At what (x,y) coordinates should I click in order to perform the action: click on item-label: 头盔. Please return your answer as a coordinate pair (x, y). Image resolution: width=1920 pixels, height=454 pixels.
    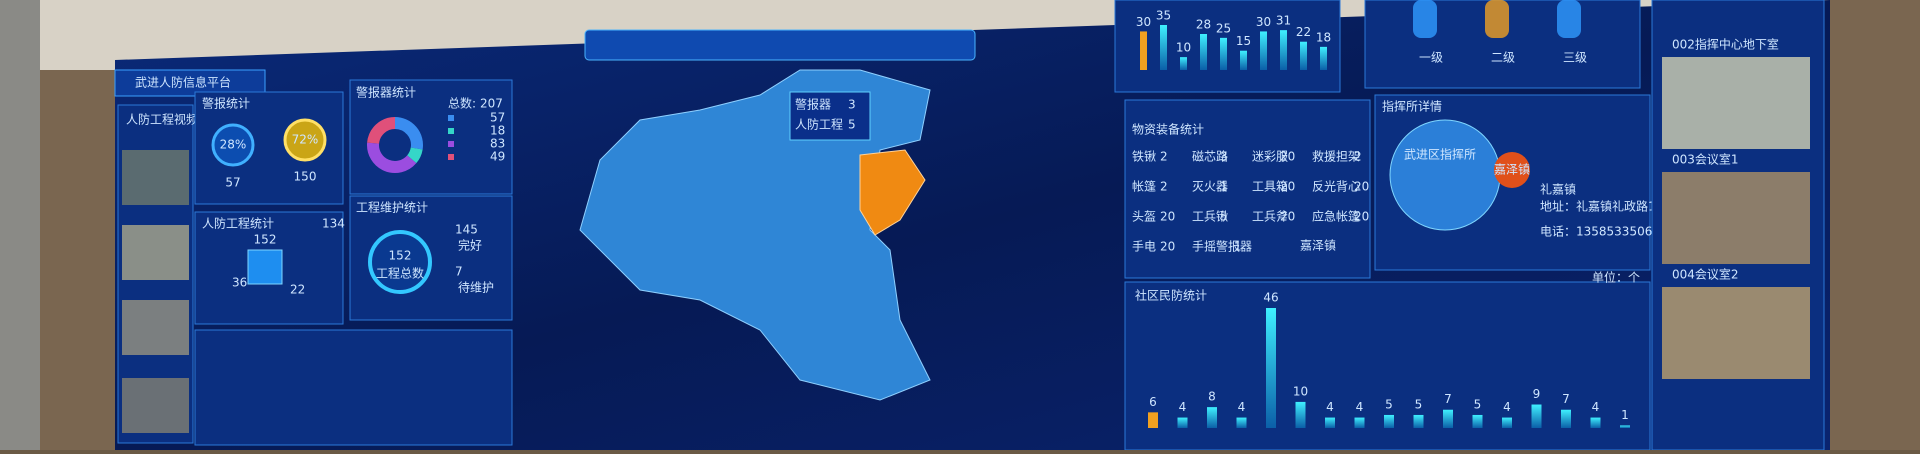
    Looking at the image, I should click on (1144, 216).